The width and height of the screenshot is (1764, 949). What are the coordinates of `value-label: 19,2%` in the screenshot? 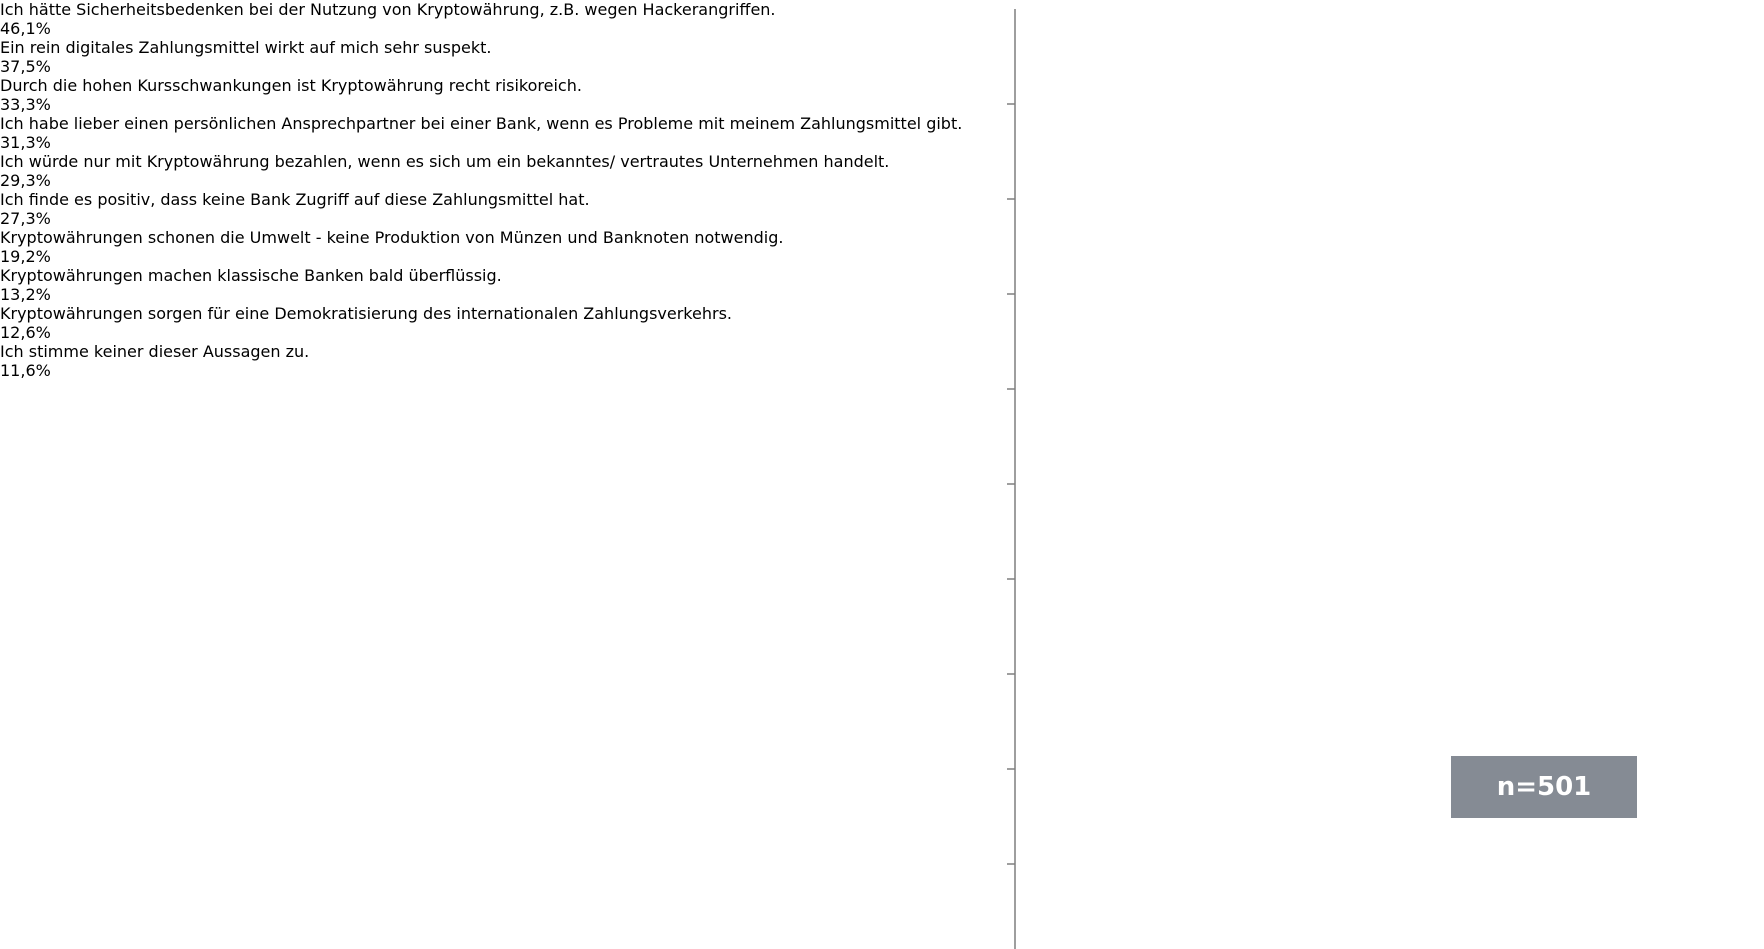 It's located at (25, 256).